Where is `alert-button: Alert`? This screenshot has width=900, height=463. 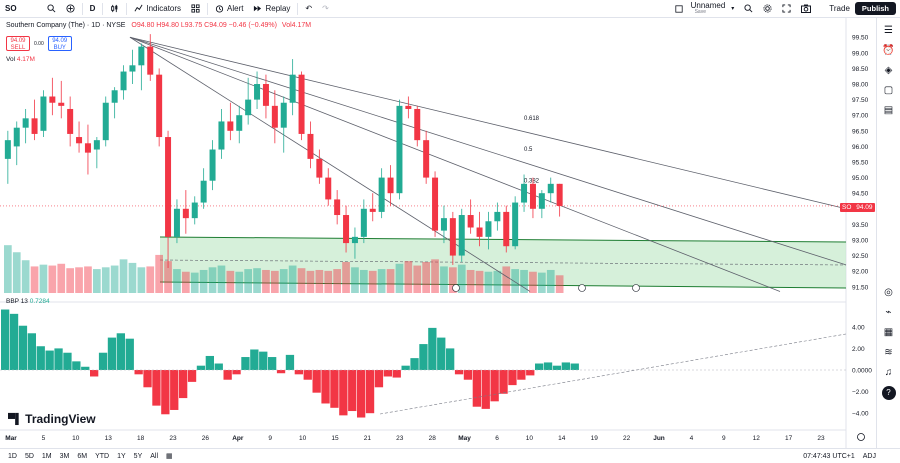 alert-button: Alert is located at coordinates (229, 9).